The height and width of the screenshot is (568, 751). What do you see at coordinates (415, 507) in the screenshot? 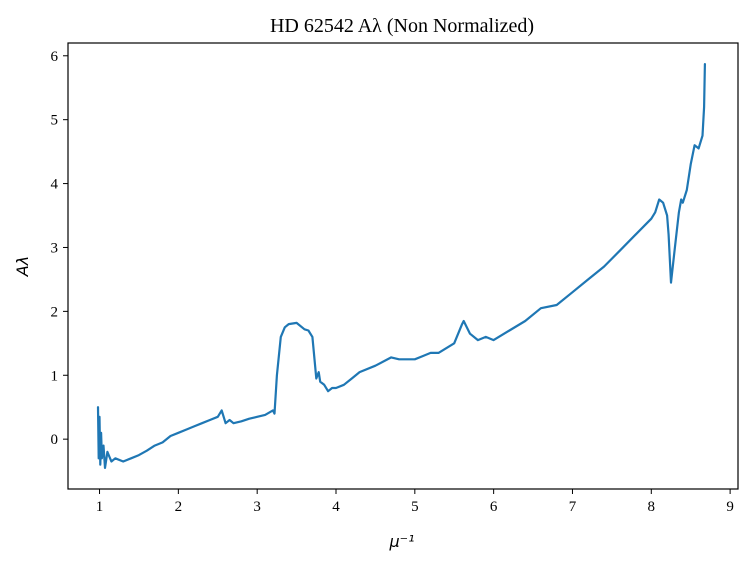
I see `x-tick-label: 5` at bounding box center [415, 507].